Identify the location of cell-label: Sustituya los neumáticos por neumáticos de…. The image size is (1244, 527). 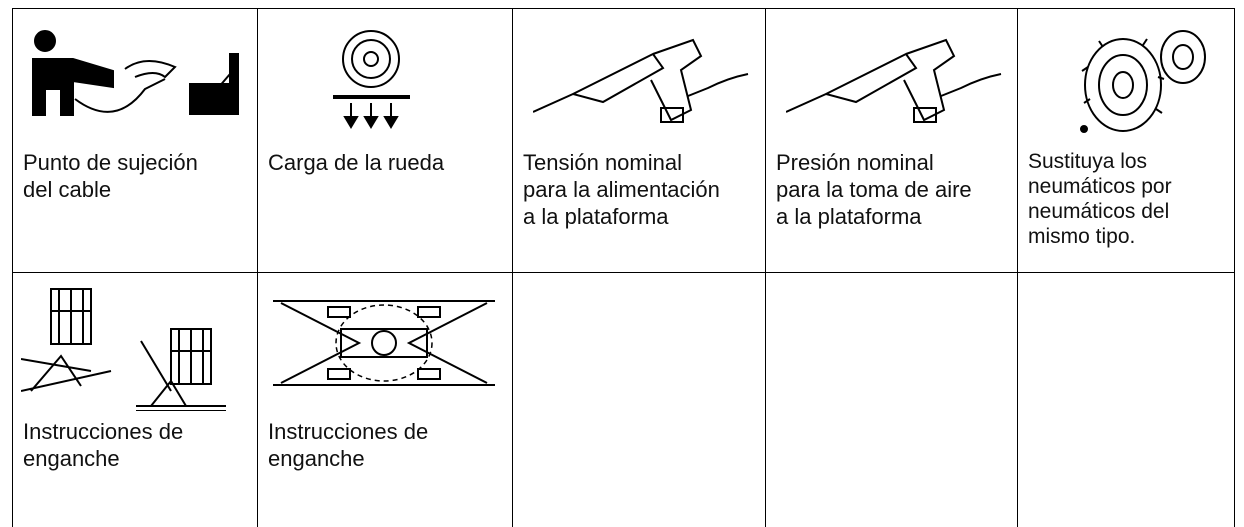
(1100, 199).